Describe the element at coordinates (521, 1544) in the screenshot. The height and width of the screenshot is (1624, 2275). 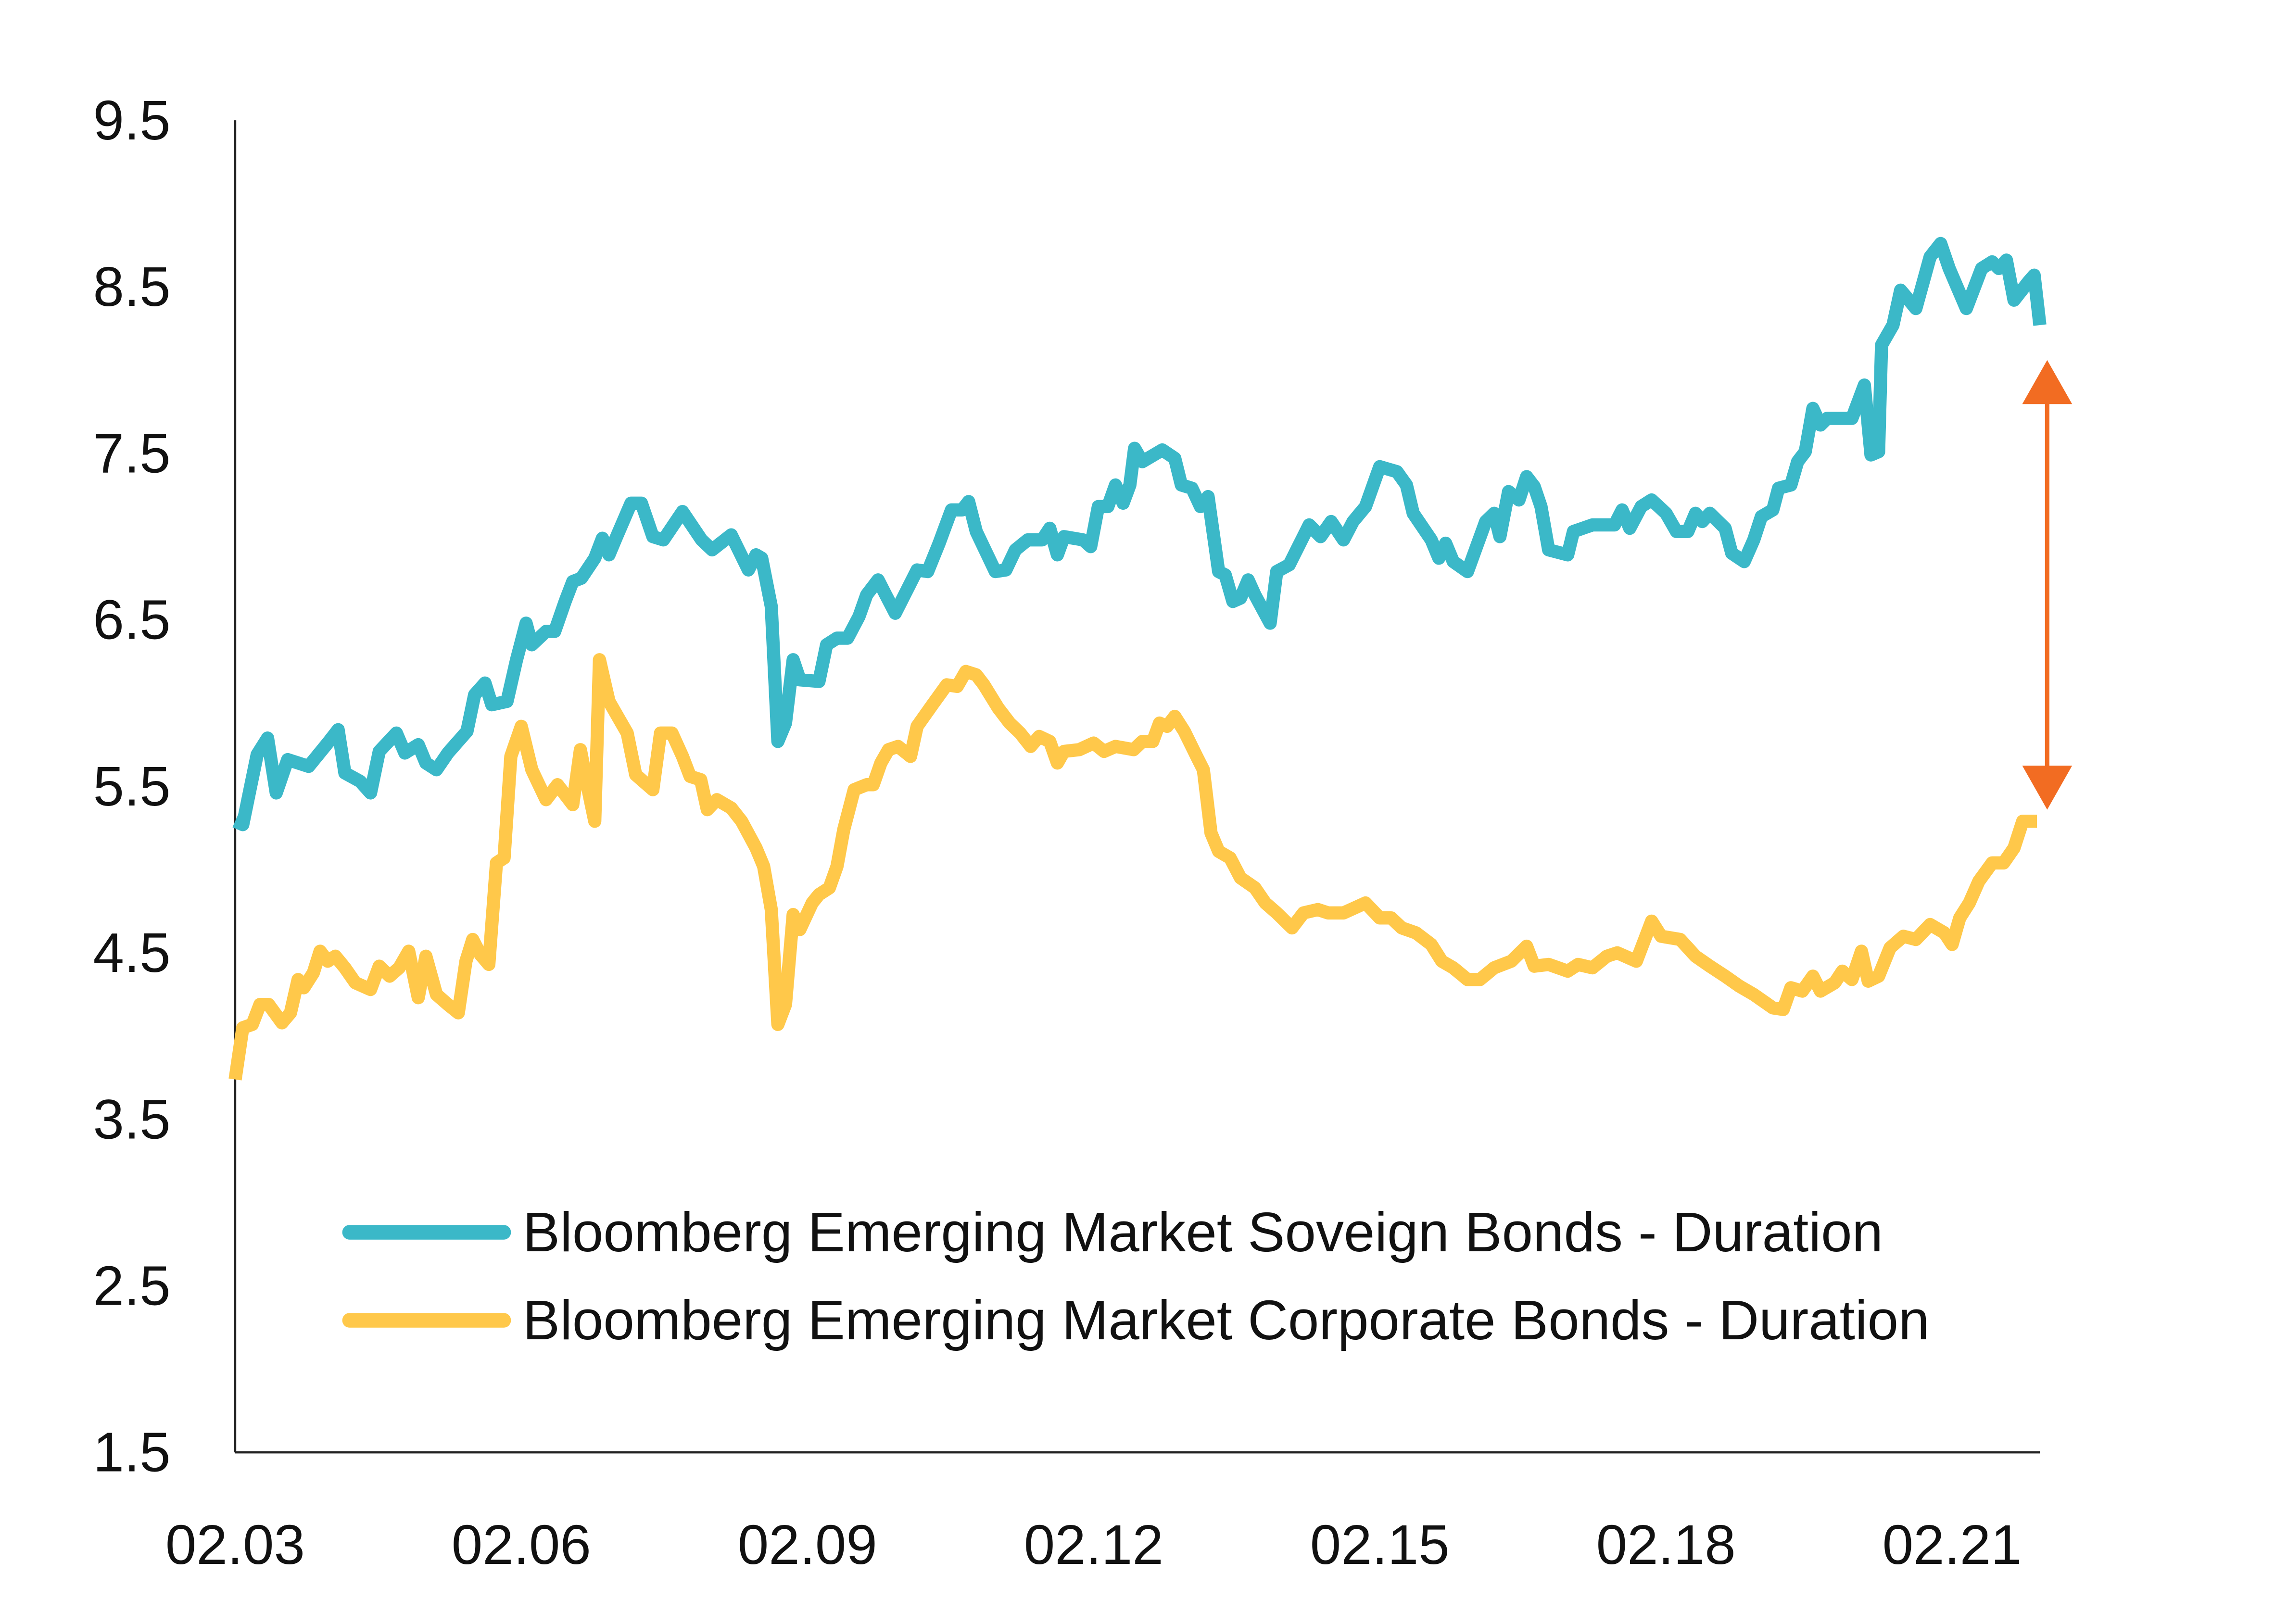
I see `x-tick-label: 02.06` at that location.